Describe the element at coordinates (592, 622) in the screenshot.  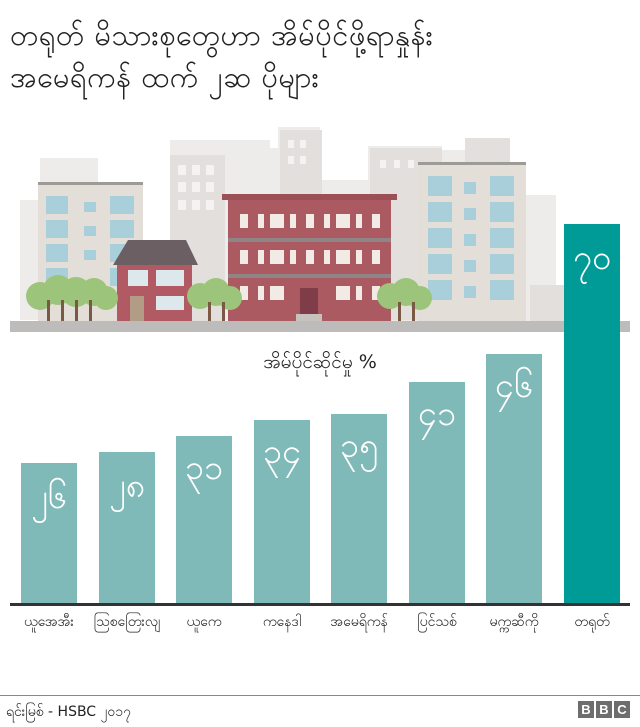
I see `x-label-china: တရုတ်` at that location.